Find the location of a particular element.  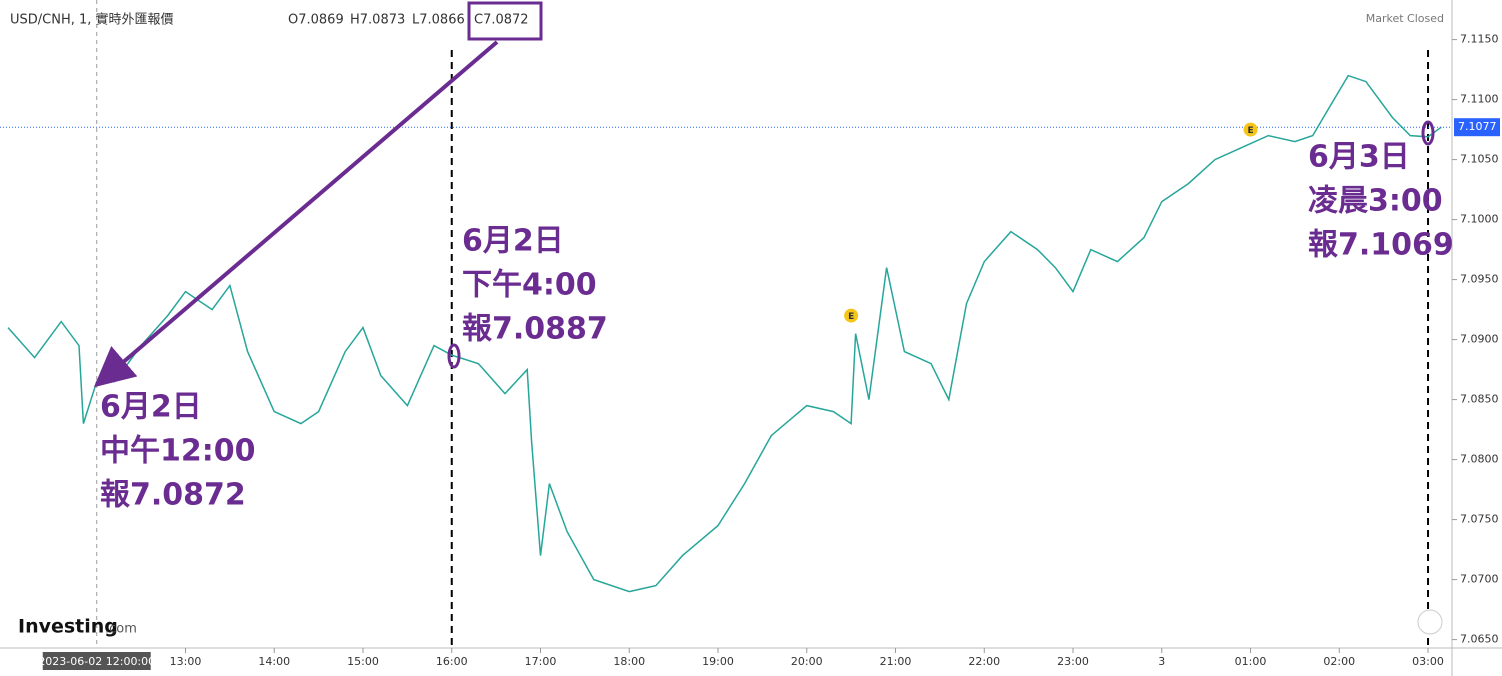

y-tick-label: 7.0650 is located at coordinates (1479, 639).